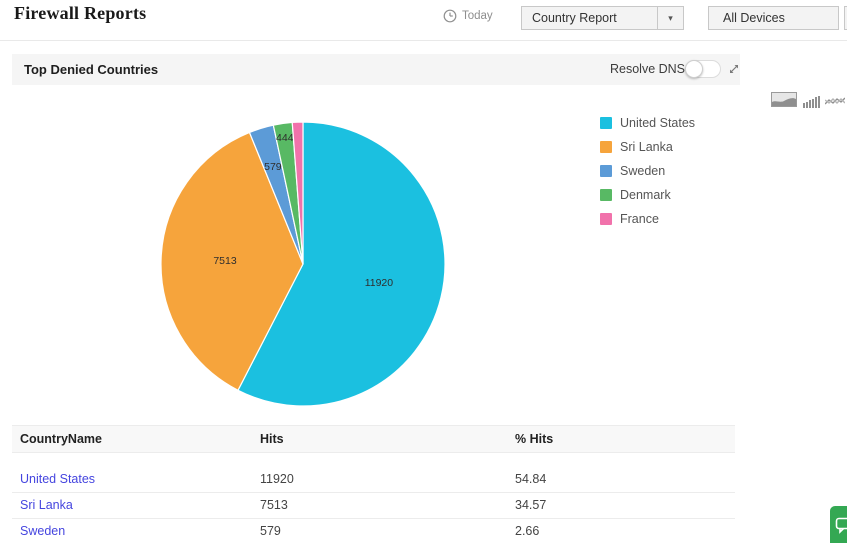 This screenshot has height=543, width=847. Describe the element at coordinates (531, 505) in the screenshot. I see `pct-hits-value: 34.57` at that location.